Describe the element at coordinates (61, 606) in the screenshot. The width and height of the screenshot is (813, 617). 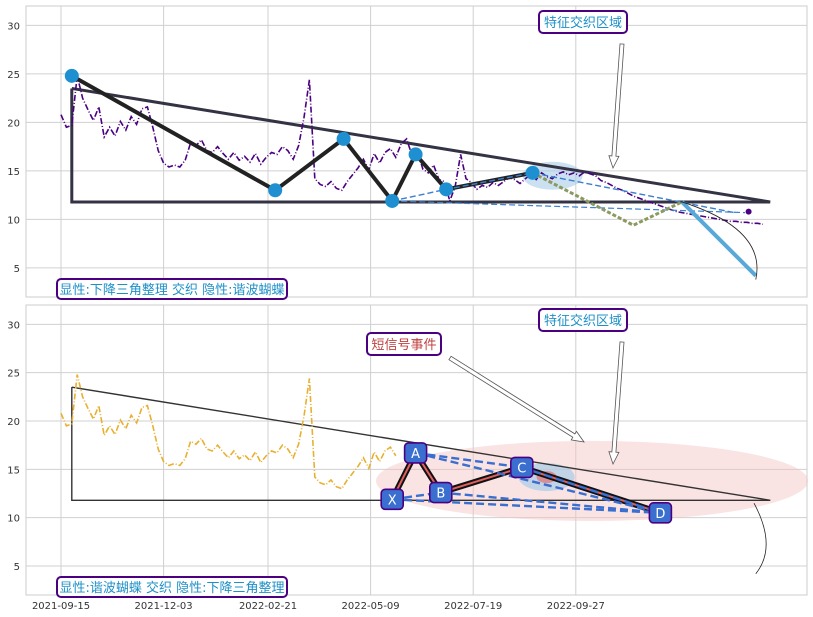
I see `x-tick-label: 2021-09-15` at that location.